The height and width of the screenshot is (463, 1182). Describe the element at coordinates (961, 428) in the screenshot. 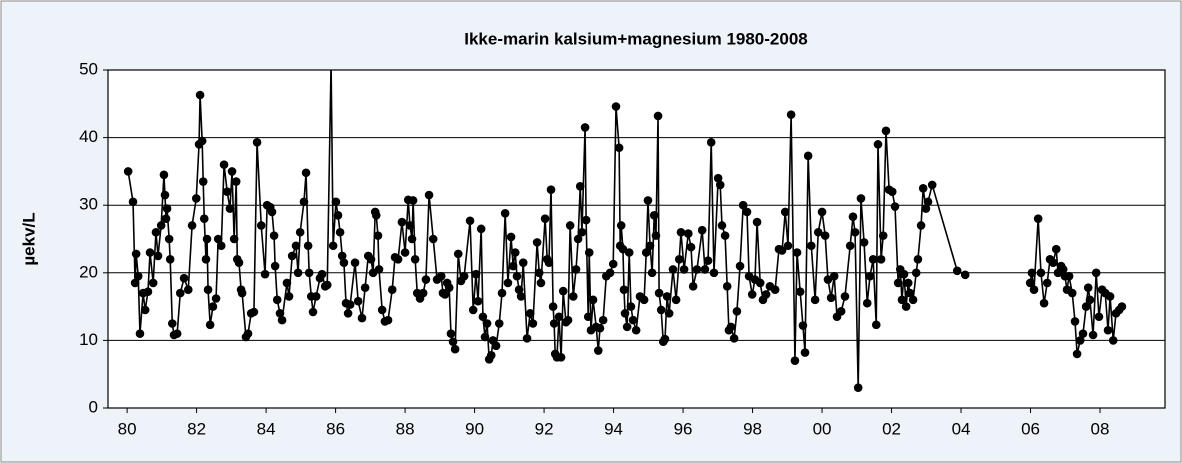

I see `x-tick-label: 04` at that location.